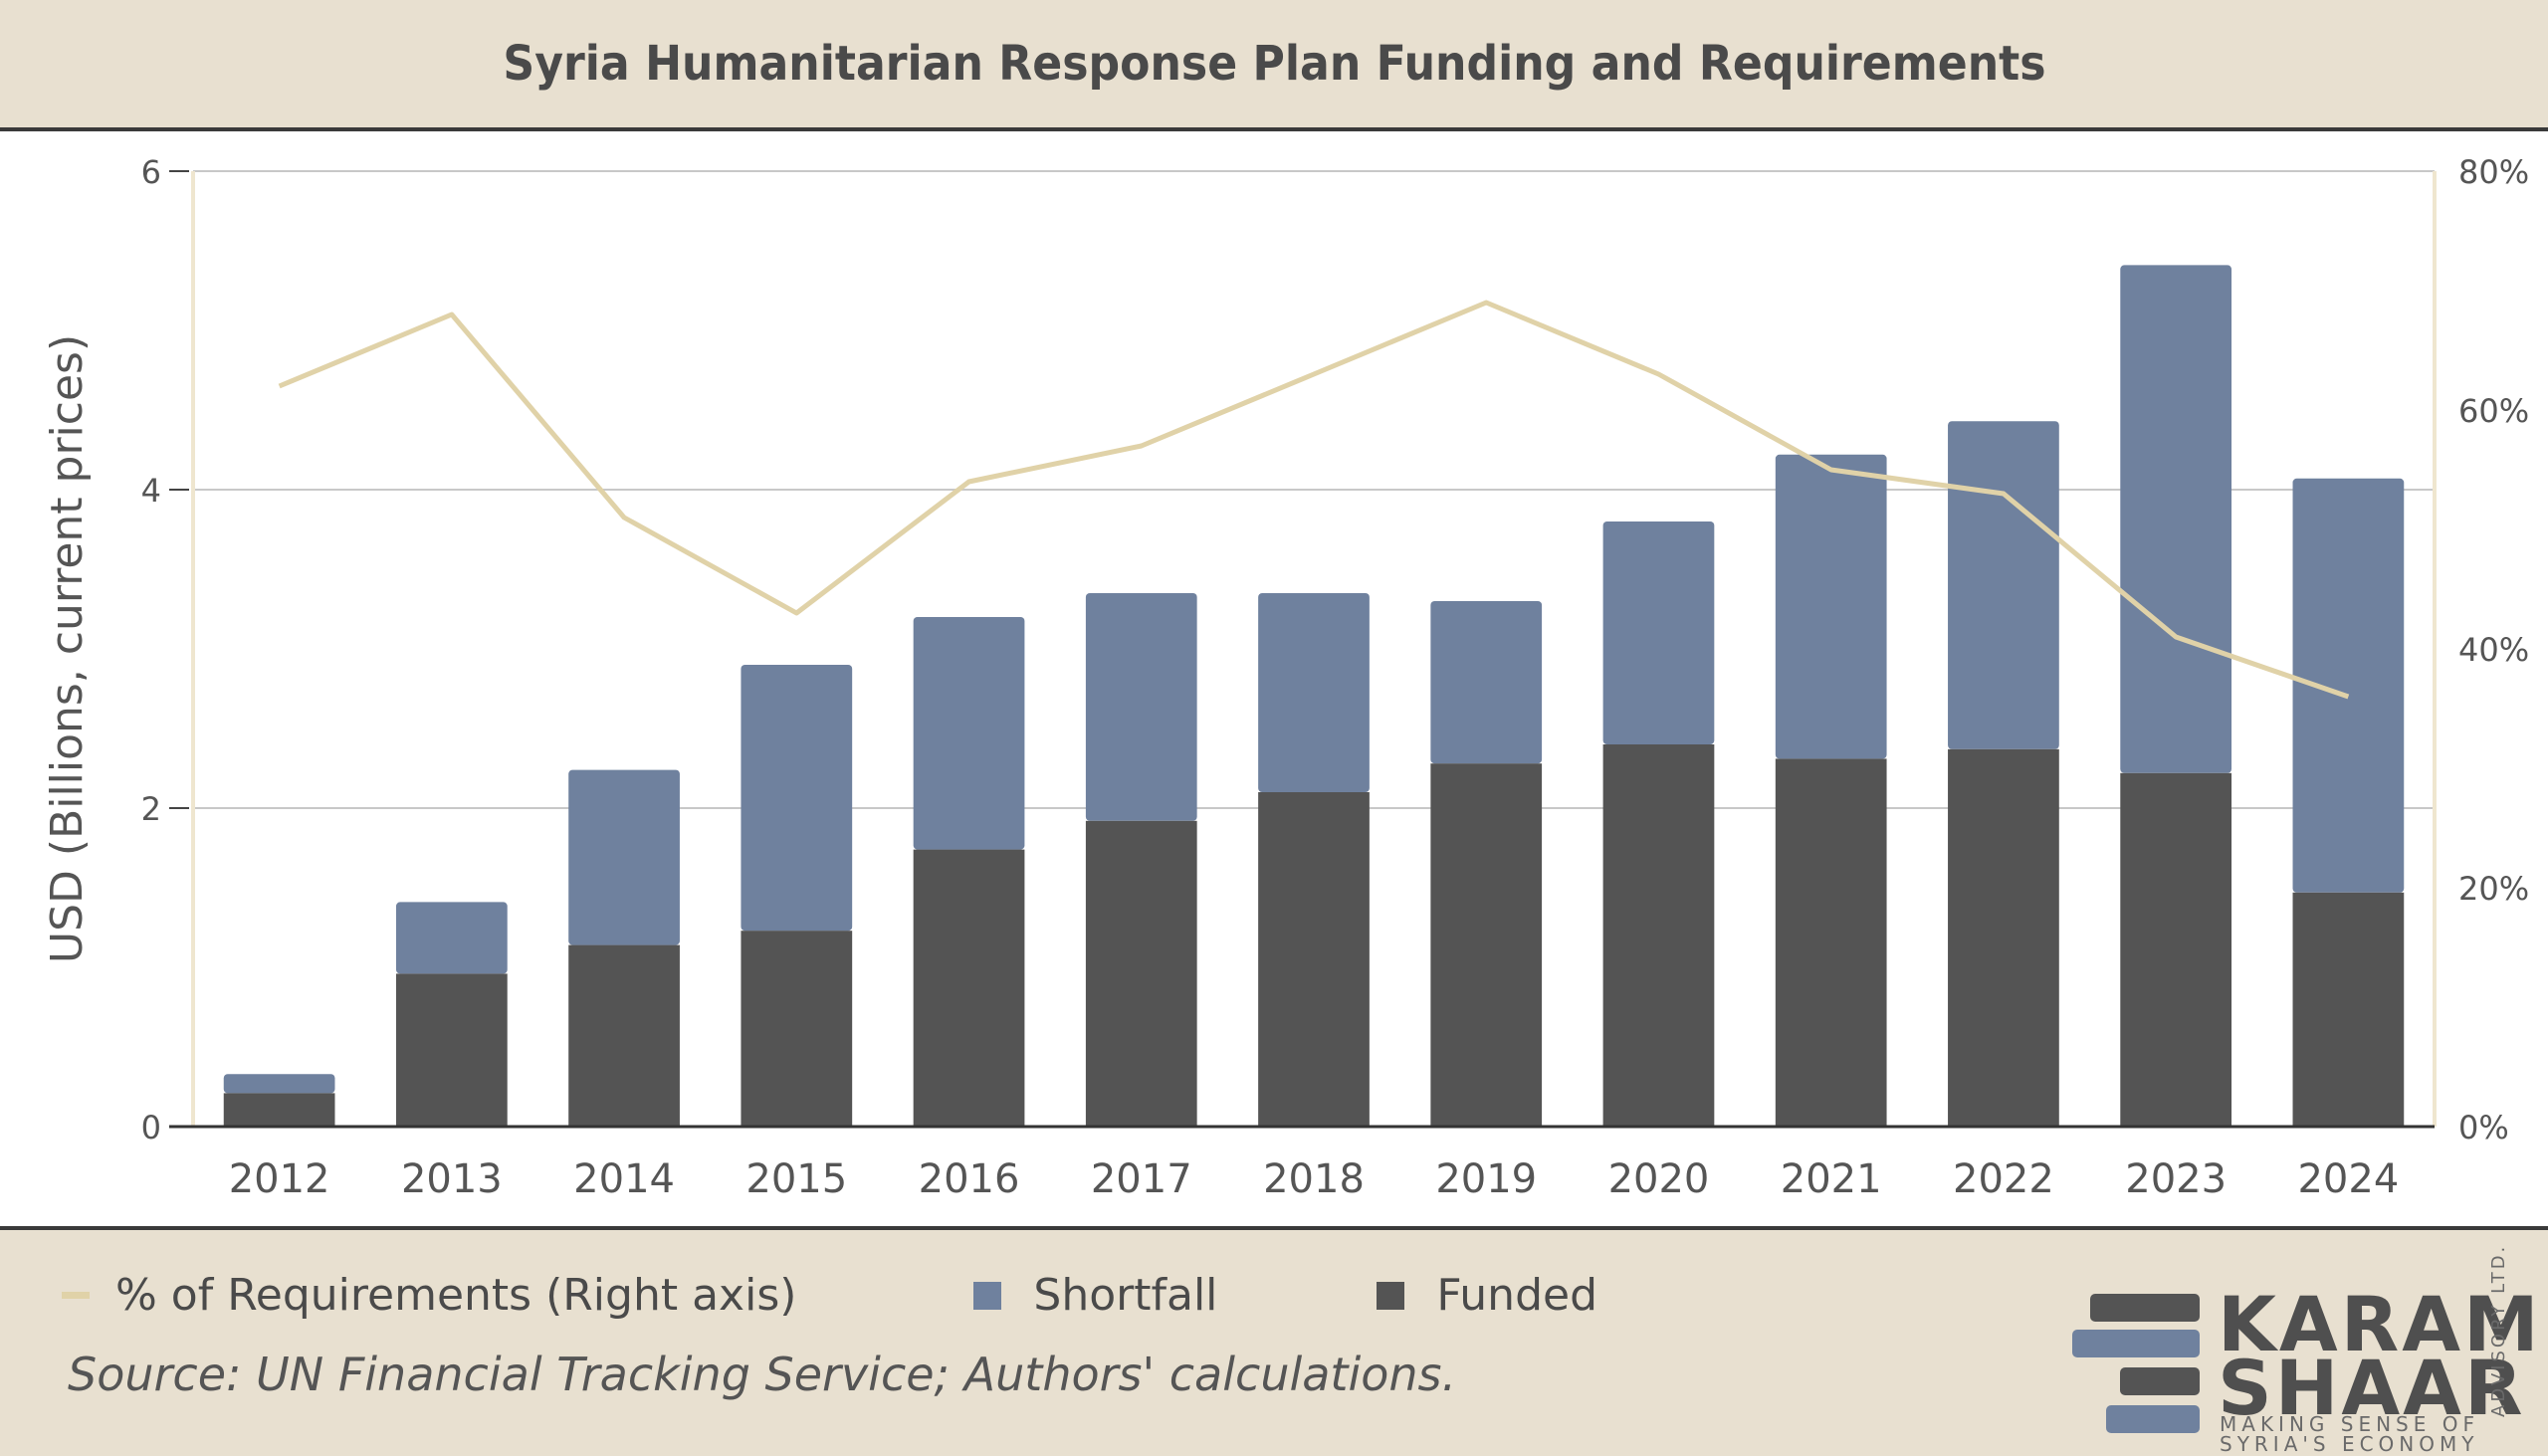 The width and height of the screenshot is (2548, 1456). What do you see at coordinates (1659, 1179) in the screenshot?
I see `x-tick-label: 2020` at bounding box center [1659, 1179].